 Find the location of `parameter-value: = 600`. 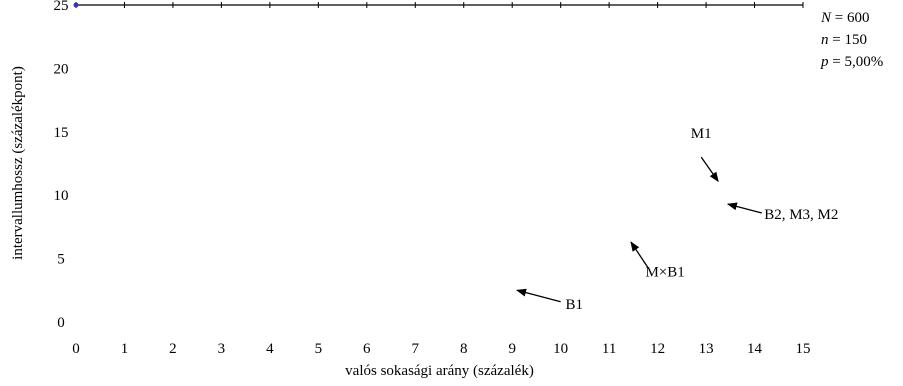

parameter-value: = 600 is located at coordinates (850, 18).